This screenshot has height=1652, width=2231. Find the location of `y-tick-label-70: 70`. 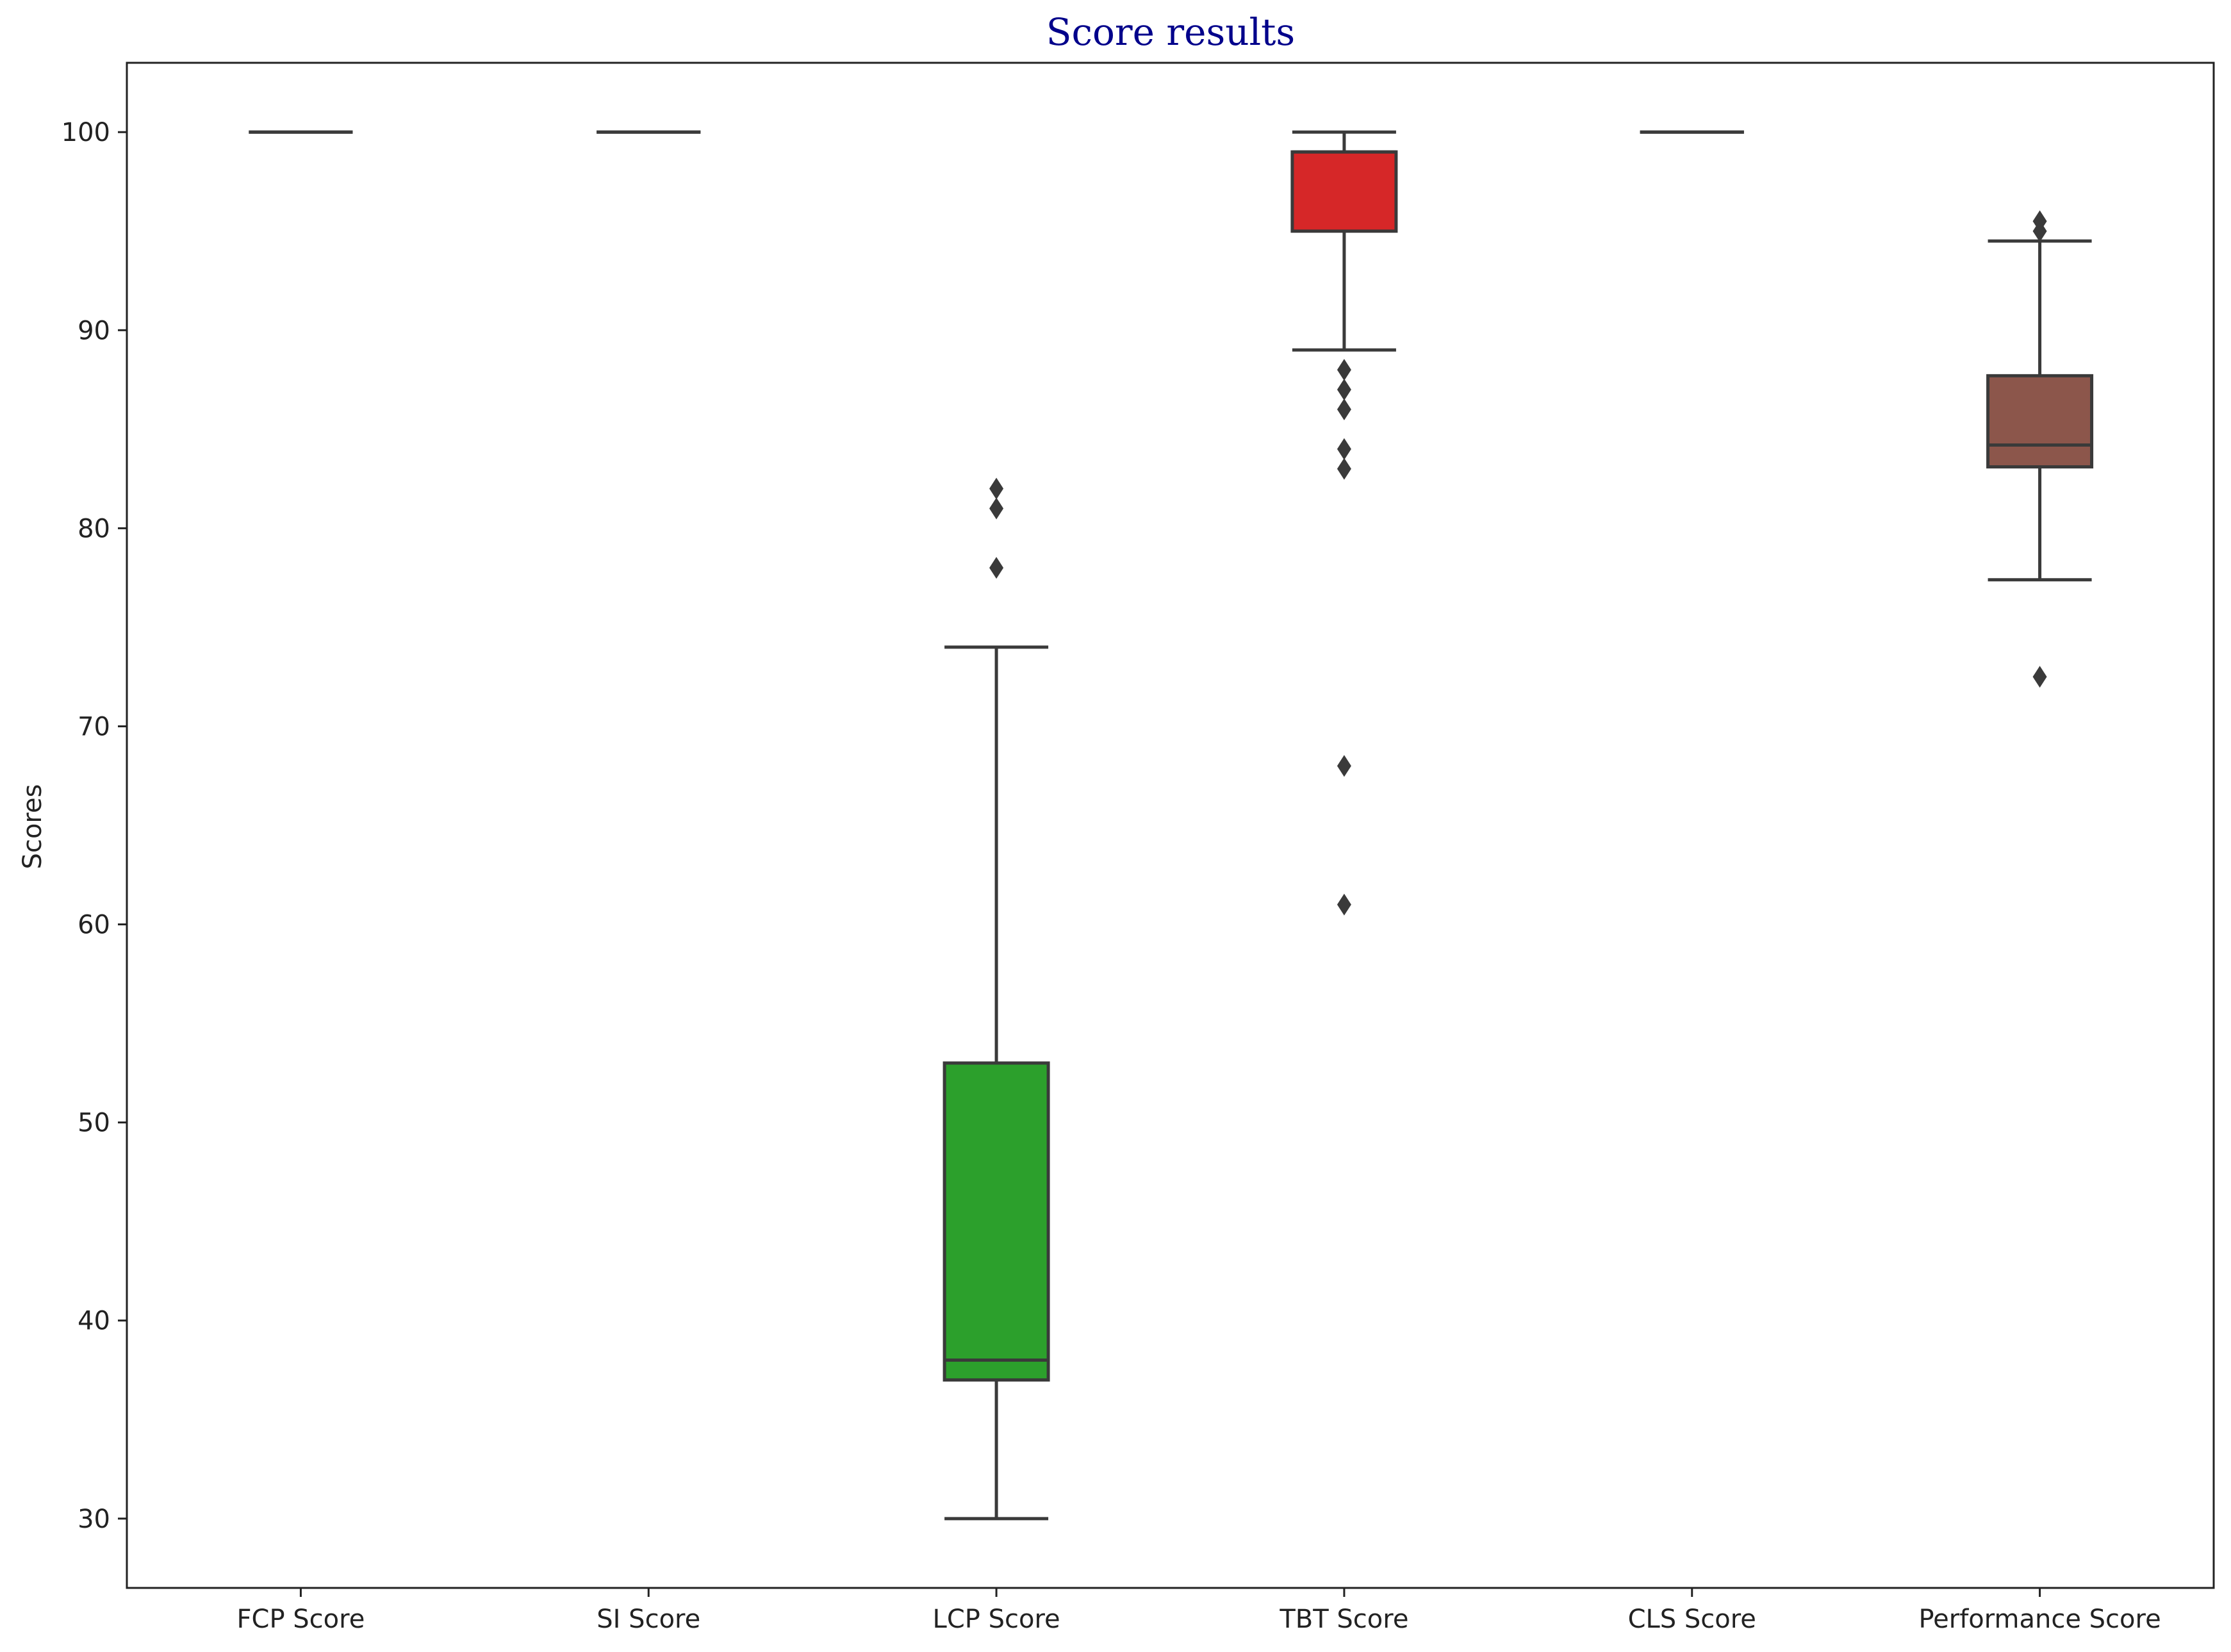

y-tick-label-70: 70 is located at coordinates (94, 726).